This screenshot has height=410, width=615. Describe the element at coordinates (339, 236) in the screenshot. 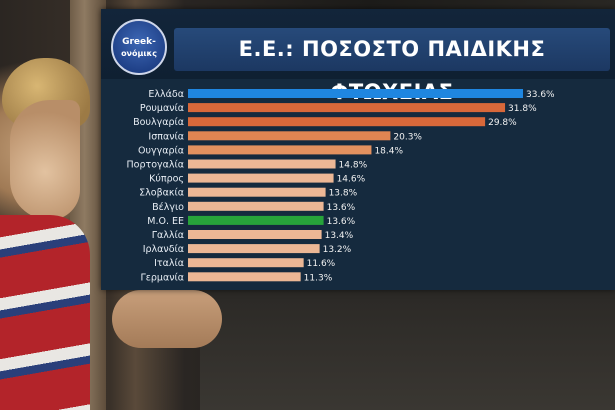

I see `value-label: 13.4%` at that location.